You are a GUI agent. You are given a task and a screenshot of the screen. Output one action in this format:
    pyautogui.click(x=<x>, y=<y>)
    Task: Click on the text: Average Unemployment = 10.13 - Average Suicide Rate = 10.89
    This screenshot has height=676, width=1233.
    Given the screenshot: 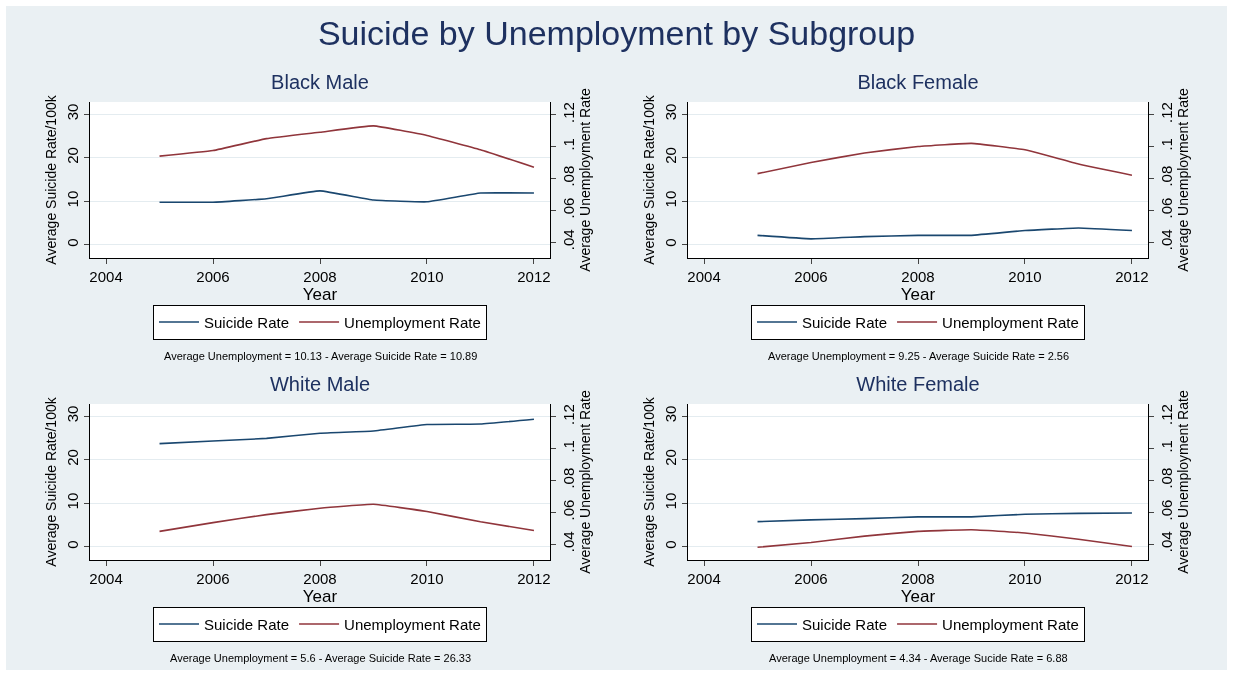 What is the action you would take?
    pyautogui.click(x=321, y=356)
    